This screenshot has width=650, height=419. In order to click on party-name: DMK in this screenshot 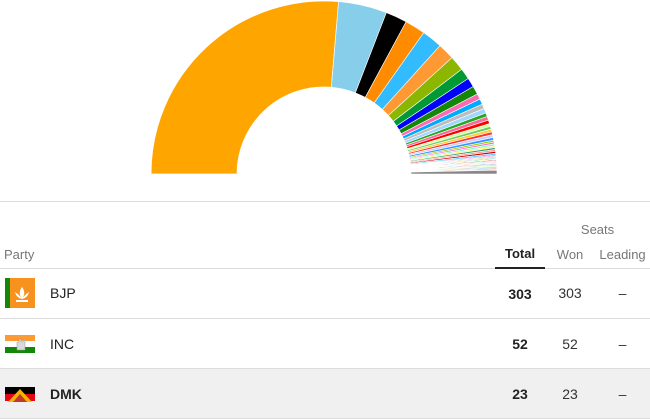, I will do `click(272, 393)`.